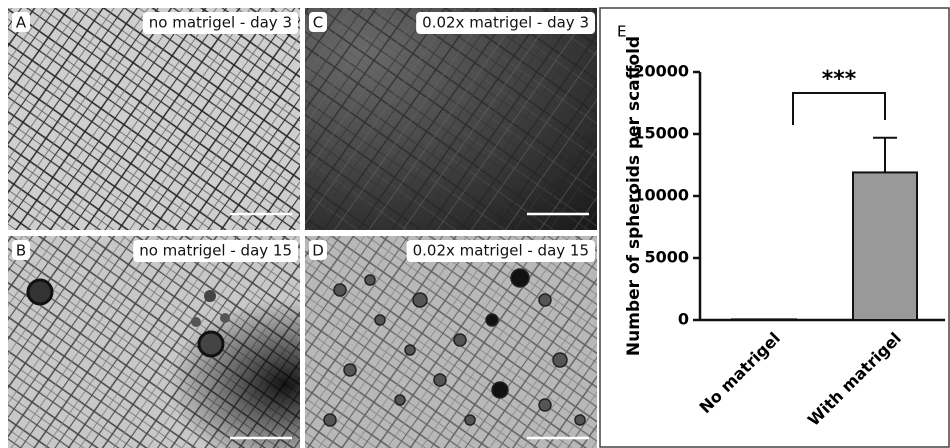 Image resolution: width=950 pixels, height=448 pixels. What do you see at coordinates (839, 79) in the screenshot?
I see `significance: ***` at bounding box center [839, 79].